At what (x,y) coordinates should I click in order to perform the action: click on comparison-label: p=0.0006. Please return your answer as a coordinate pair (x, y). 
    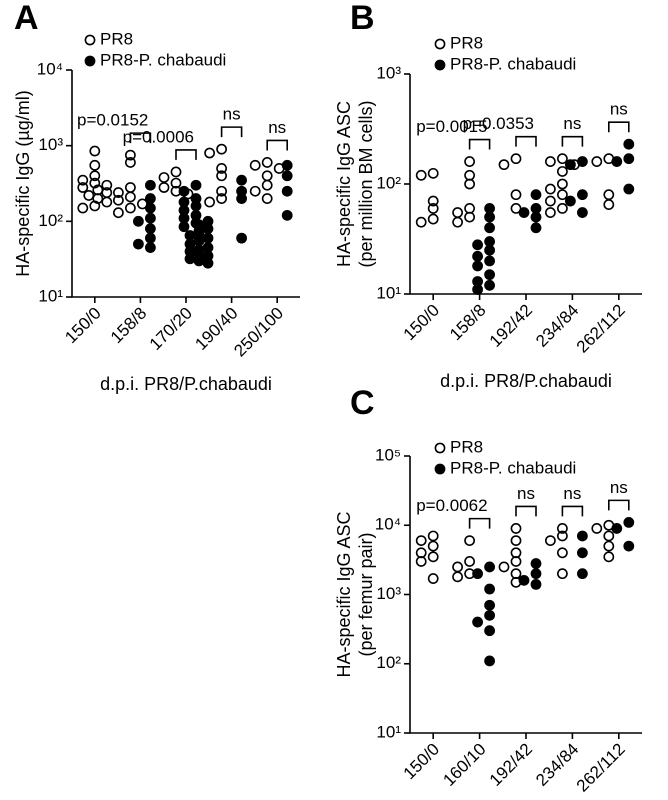
    Looking at the image, I should click on (158, 136).